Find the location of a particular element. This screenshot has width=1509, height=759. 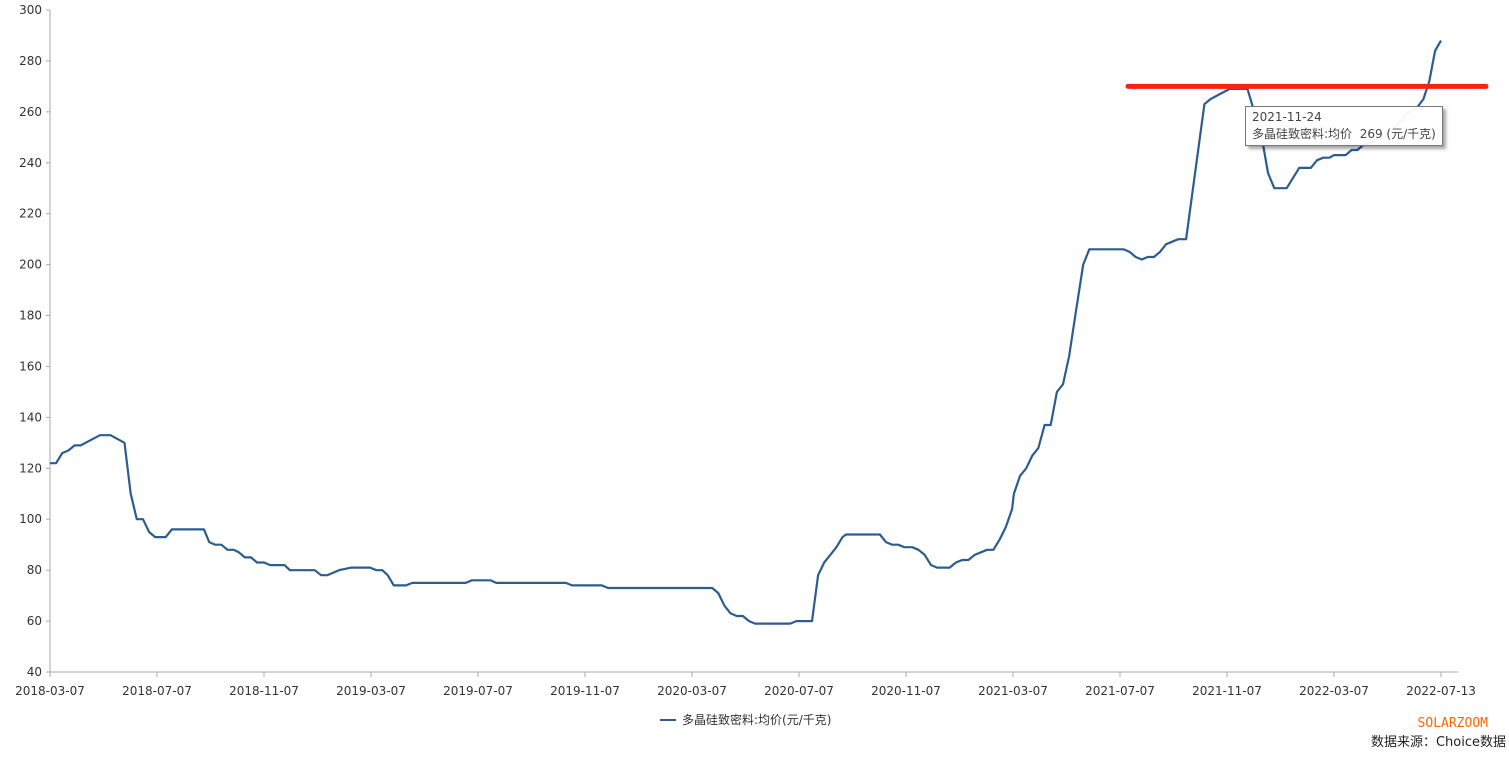

x-tick-label: 2021-03-07 is located at coordinates (1013, 691).